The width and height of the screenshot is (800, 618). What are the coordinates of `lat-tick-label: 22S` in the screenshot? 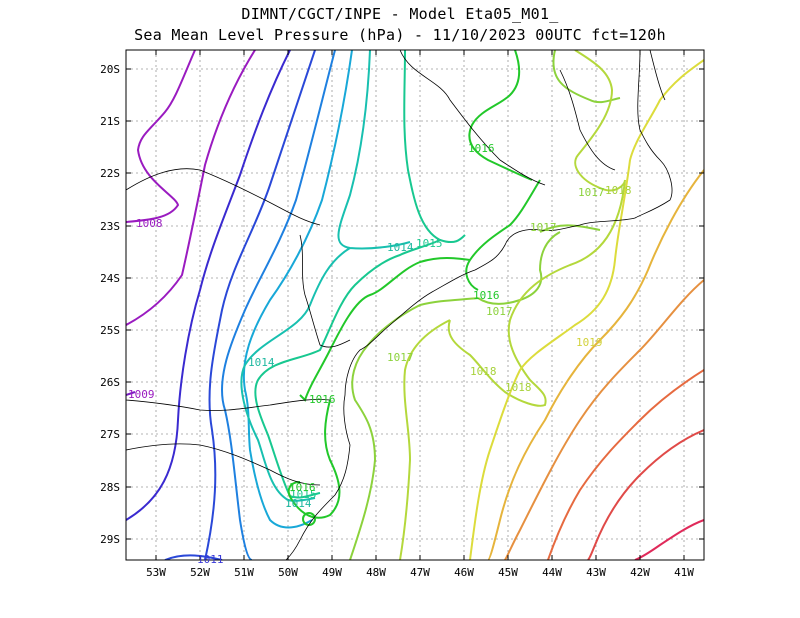 It's located at (110, 173).